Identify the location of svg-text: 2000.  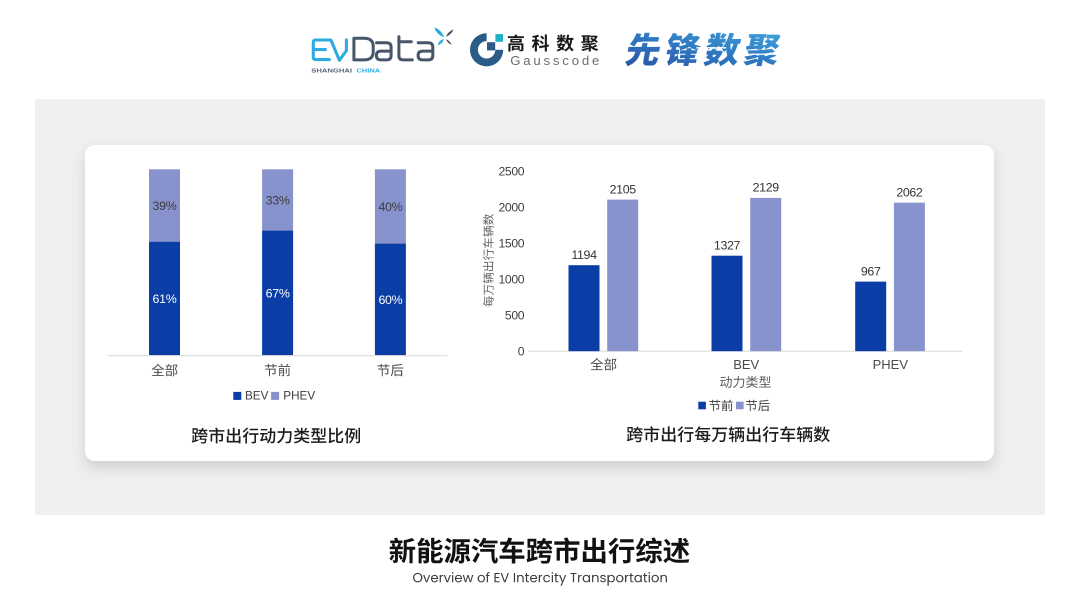
(511, 207).